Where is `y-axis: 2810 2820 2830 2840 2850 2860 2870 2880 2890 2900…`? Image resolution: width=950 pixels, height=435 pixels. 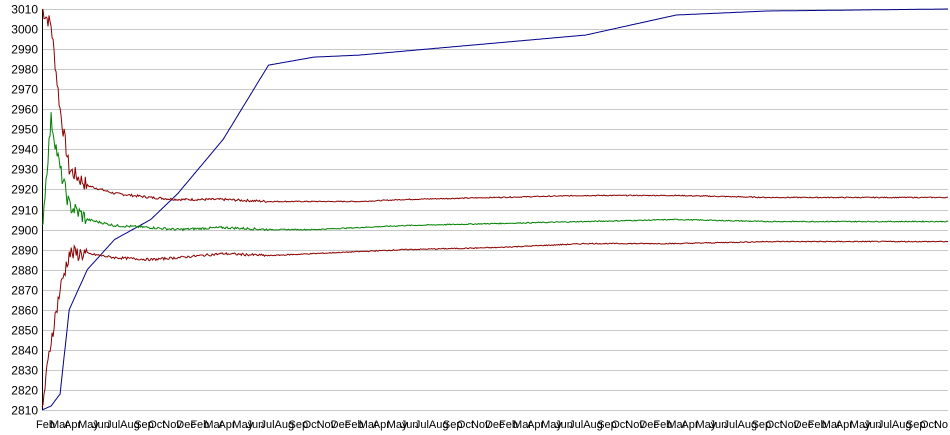 y-axis: 2810 2820 2830 2840 2850 2860 2870 2880 2890 2900… is located at coordinates (27, 210).